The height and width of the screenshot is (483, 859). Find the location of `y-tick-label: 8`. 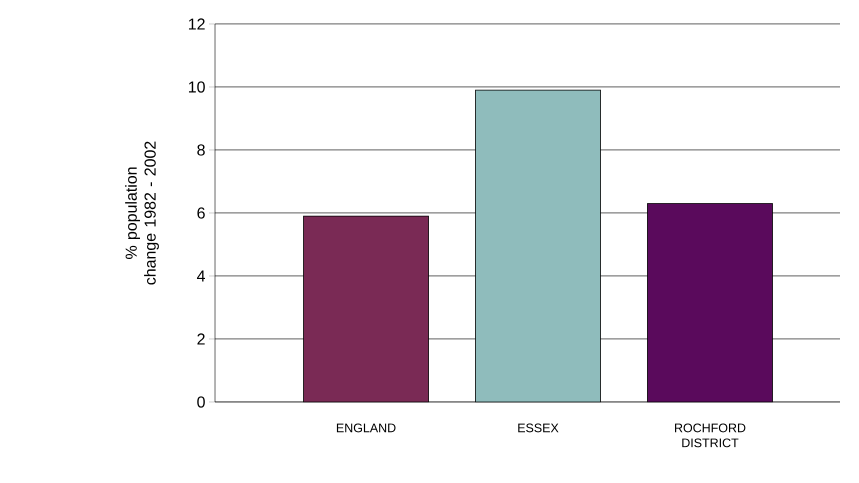

y-tick-label: 8 is located at coordinates (201, 150).